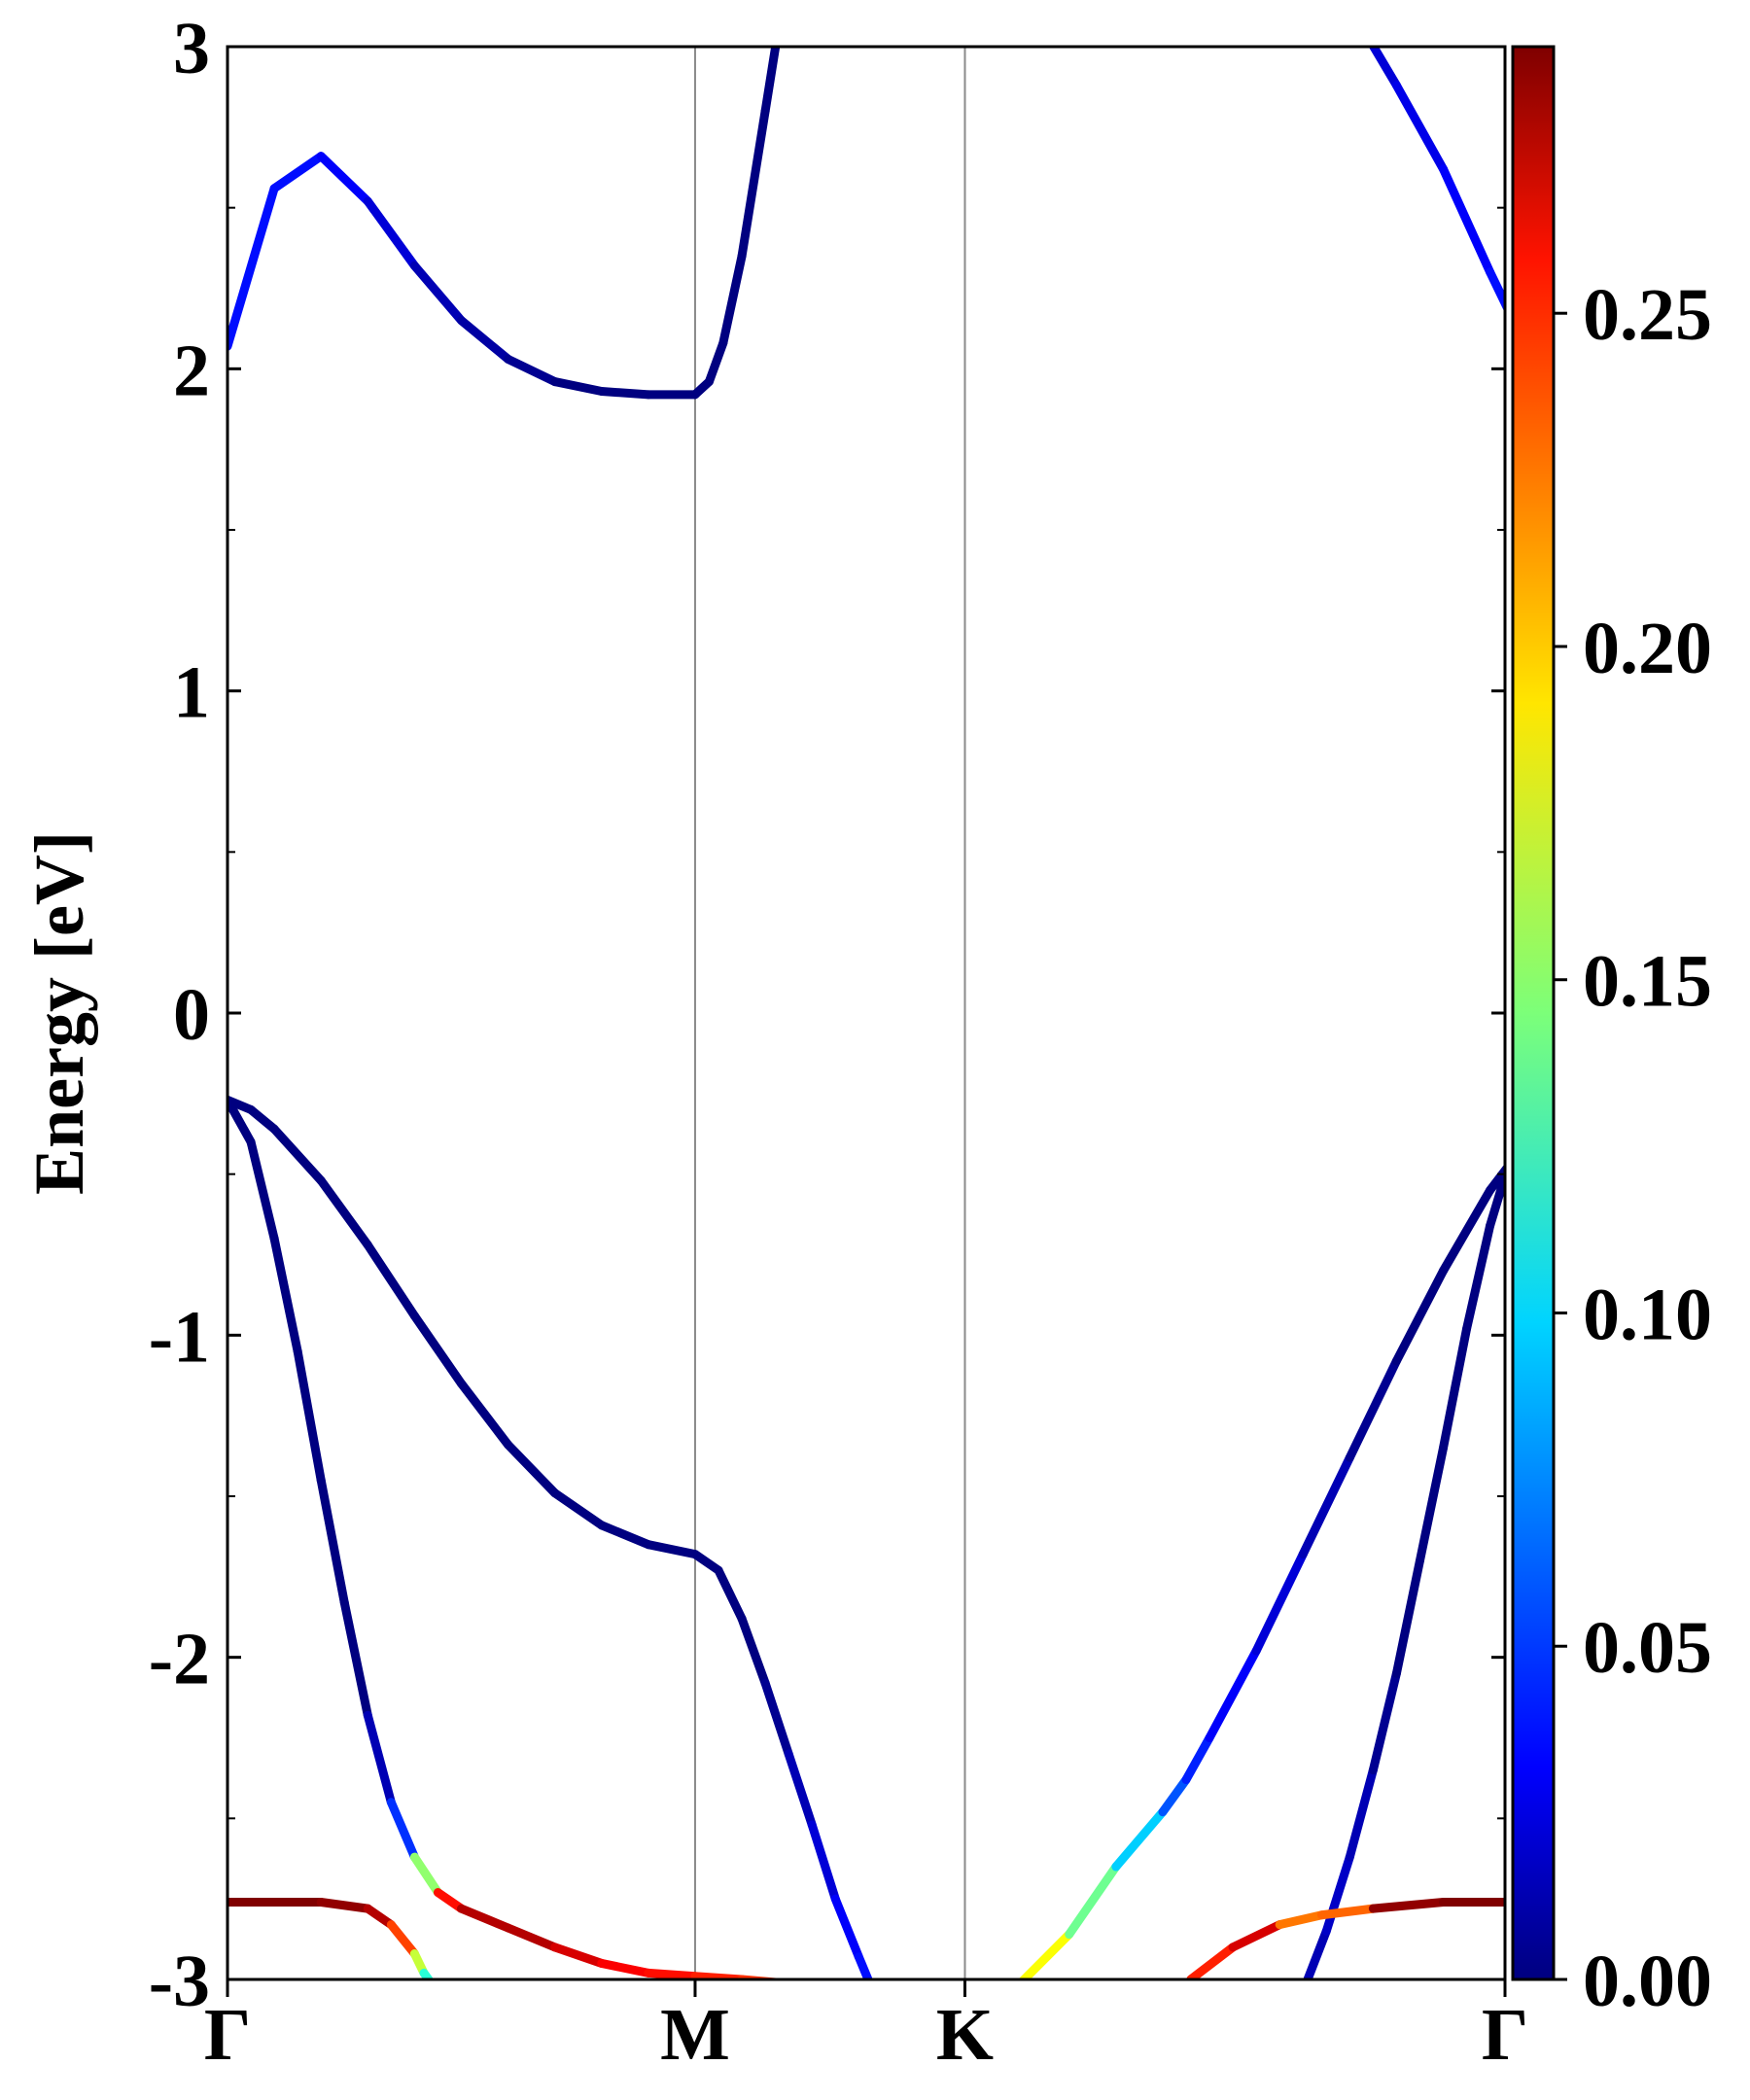 The height and width of the screenshot is (2100, 1750). I want to click on y-tick-label: 3, so click(191, 48).